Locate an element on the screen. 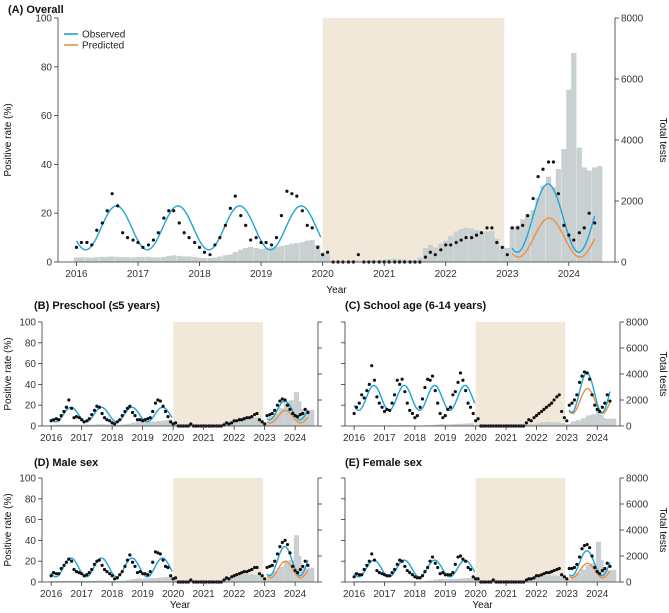  y-axis-title: Positive rate (%) is located at coordinates (8, 139).